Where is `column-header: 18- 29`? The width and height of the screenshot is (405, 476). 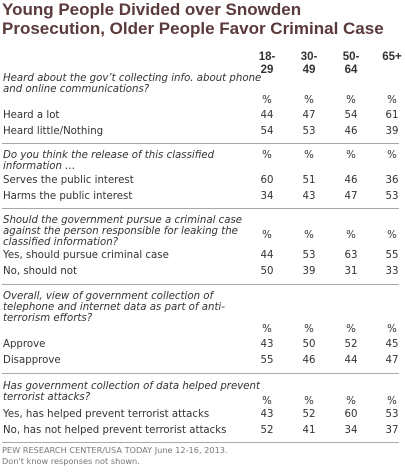 column-header: 18- 29 is located at coordinates (267, 64).